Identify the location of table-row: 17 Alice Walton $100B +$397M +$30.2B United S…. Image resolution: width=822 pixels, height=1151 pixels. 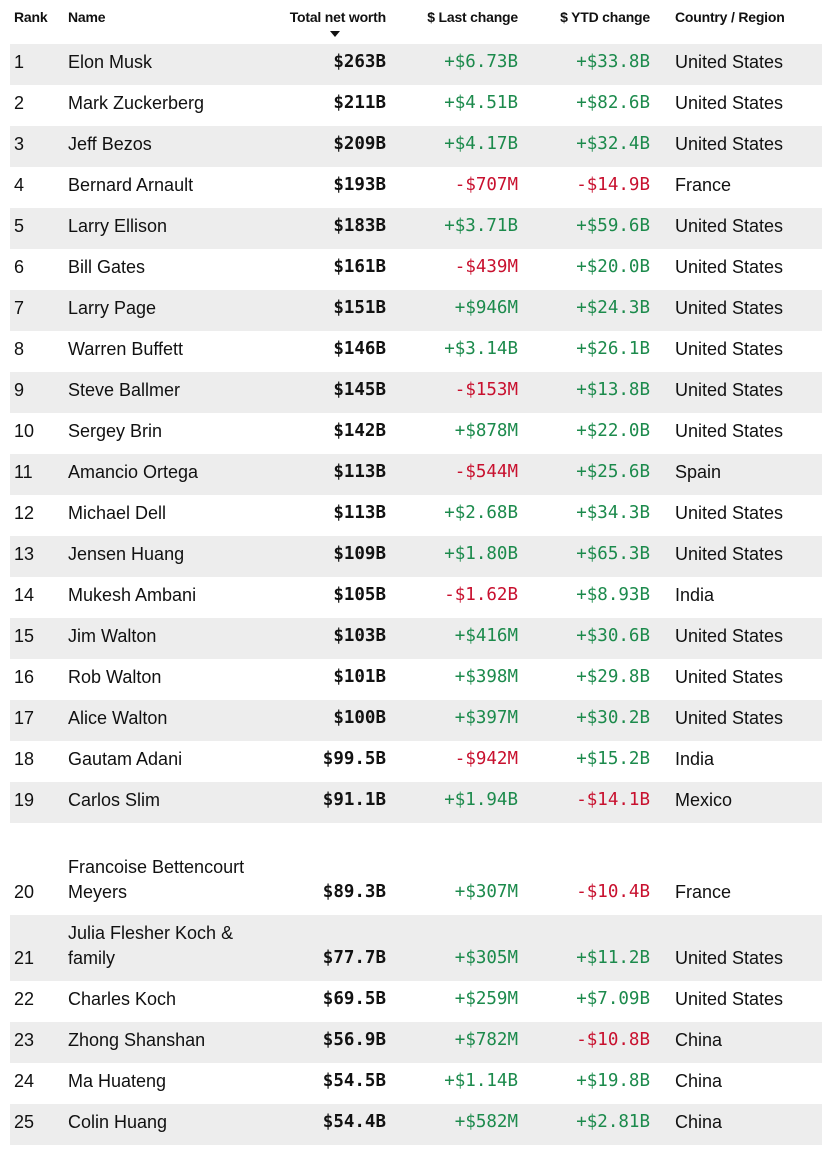
(416, 720).